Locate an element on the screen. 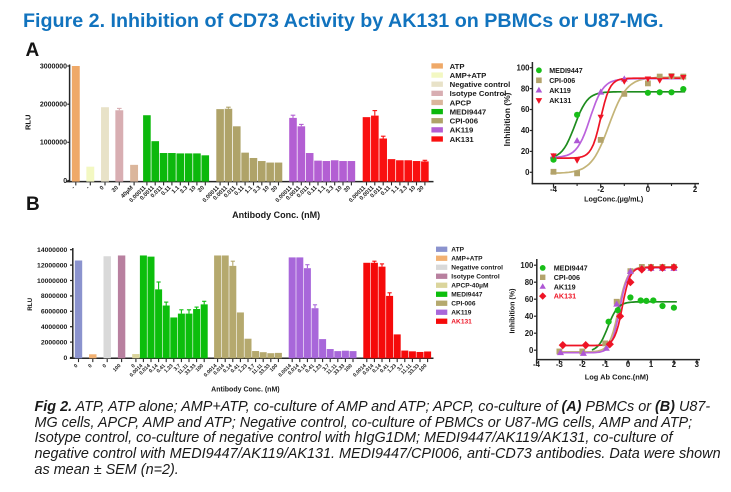  svg-text: LogConc.(µg/mL) is located at coordinates (614, 198).